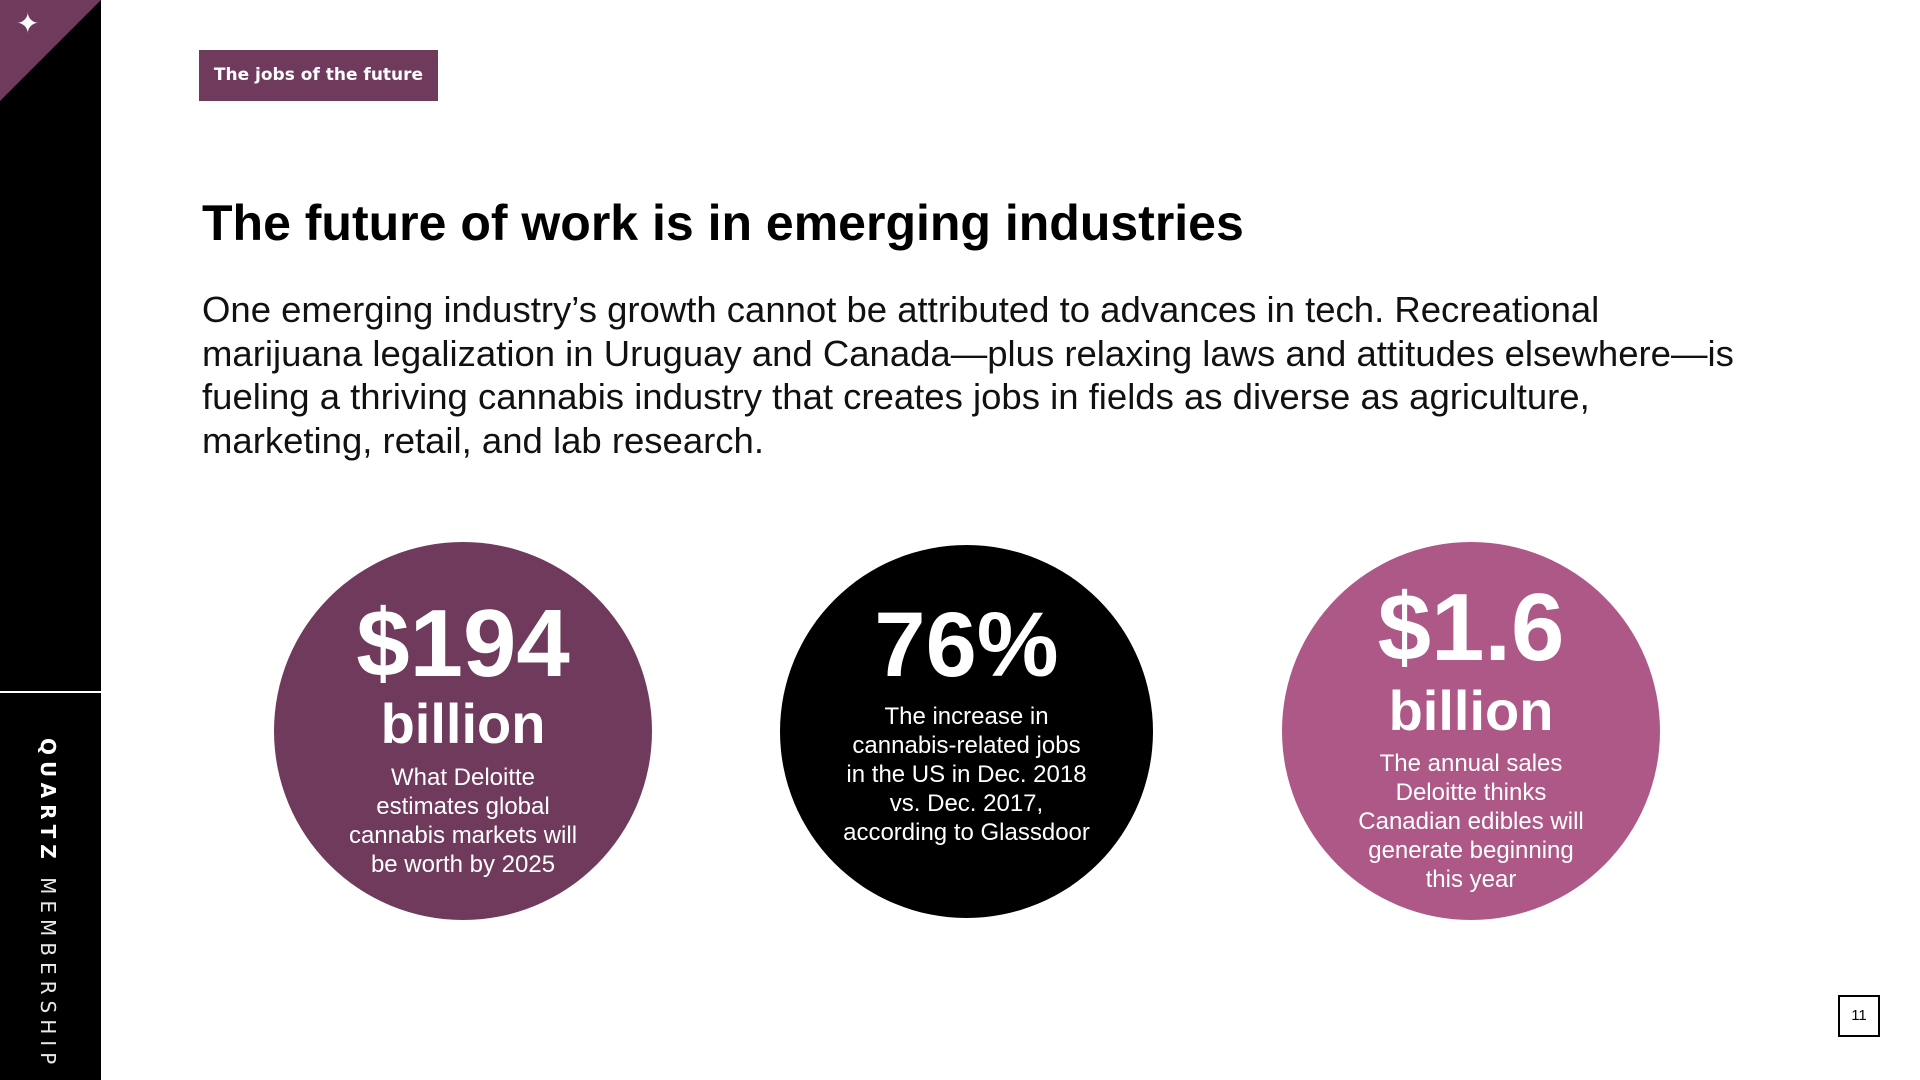  What do you see at coordinates (50, 50) in the screenshot?
I see `corner-accent` at bounding box center [50, 50].